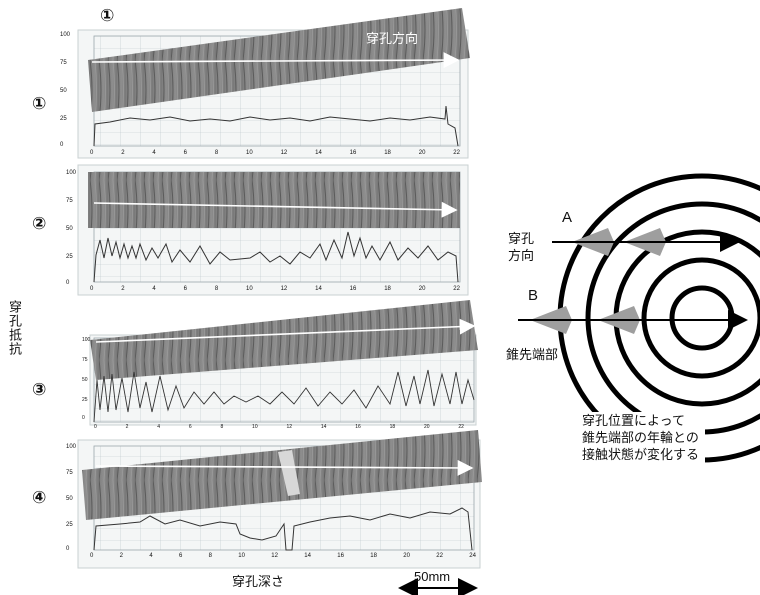 This screenshot has width=760, height=595. What do you see at coordinates (89, 380) in the screenshot?
I see `y-ticks-3: 100 75 50 25 0` at bounding box center [89, 380].